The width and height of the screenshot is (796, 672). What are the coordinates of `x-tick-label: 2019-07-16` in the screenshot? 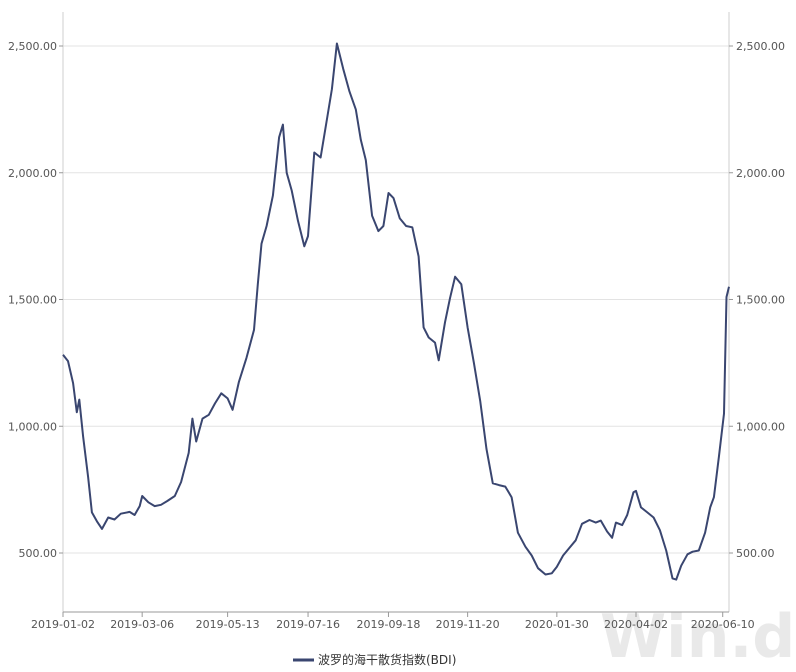 It's located at (308, 624).